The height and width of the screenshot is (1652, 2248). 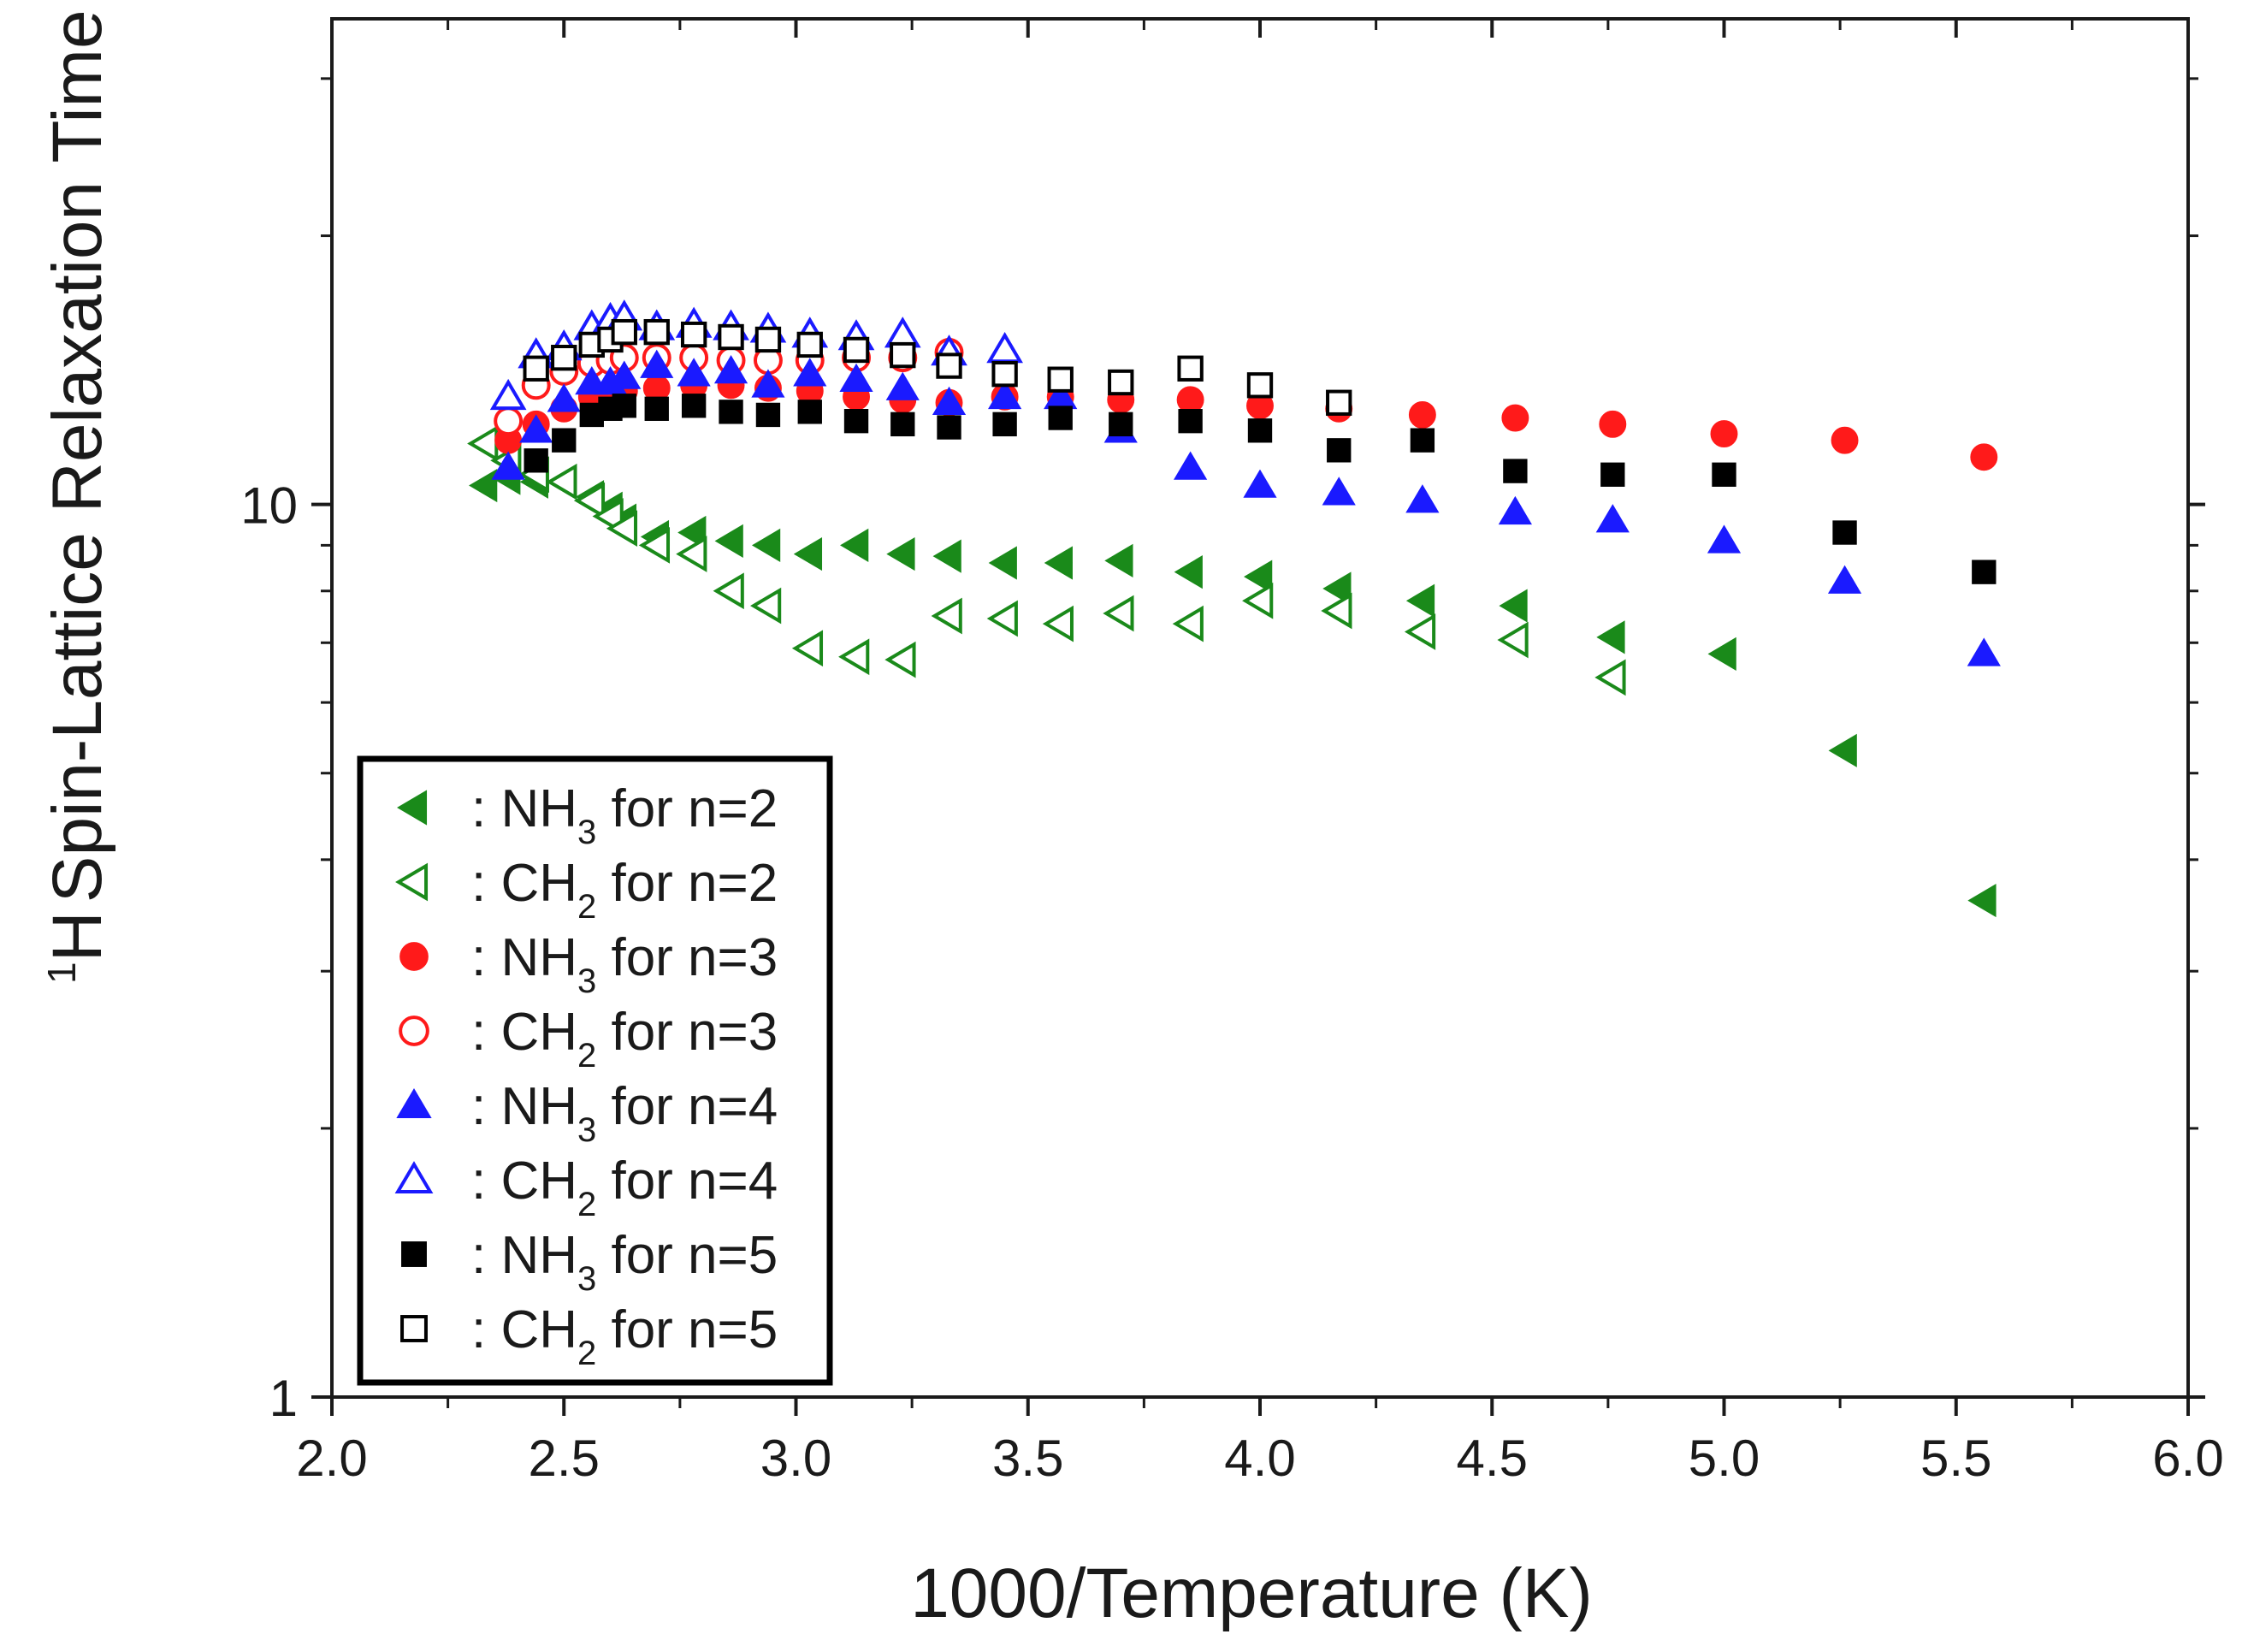 I want to click on x-tick-label: 2.0, so click(x=331, y=1458).